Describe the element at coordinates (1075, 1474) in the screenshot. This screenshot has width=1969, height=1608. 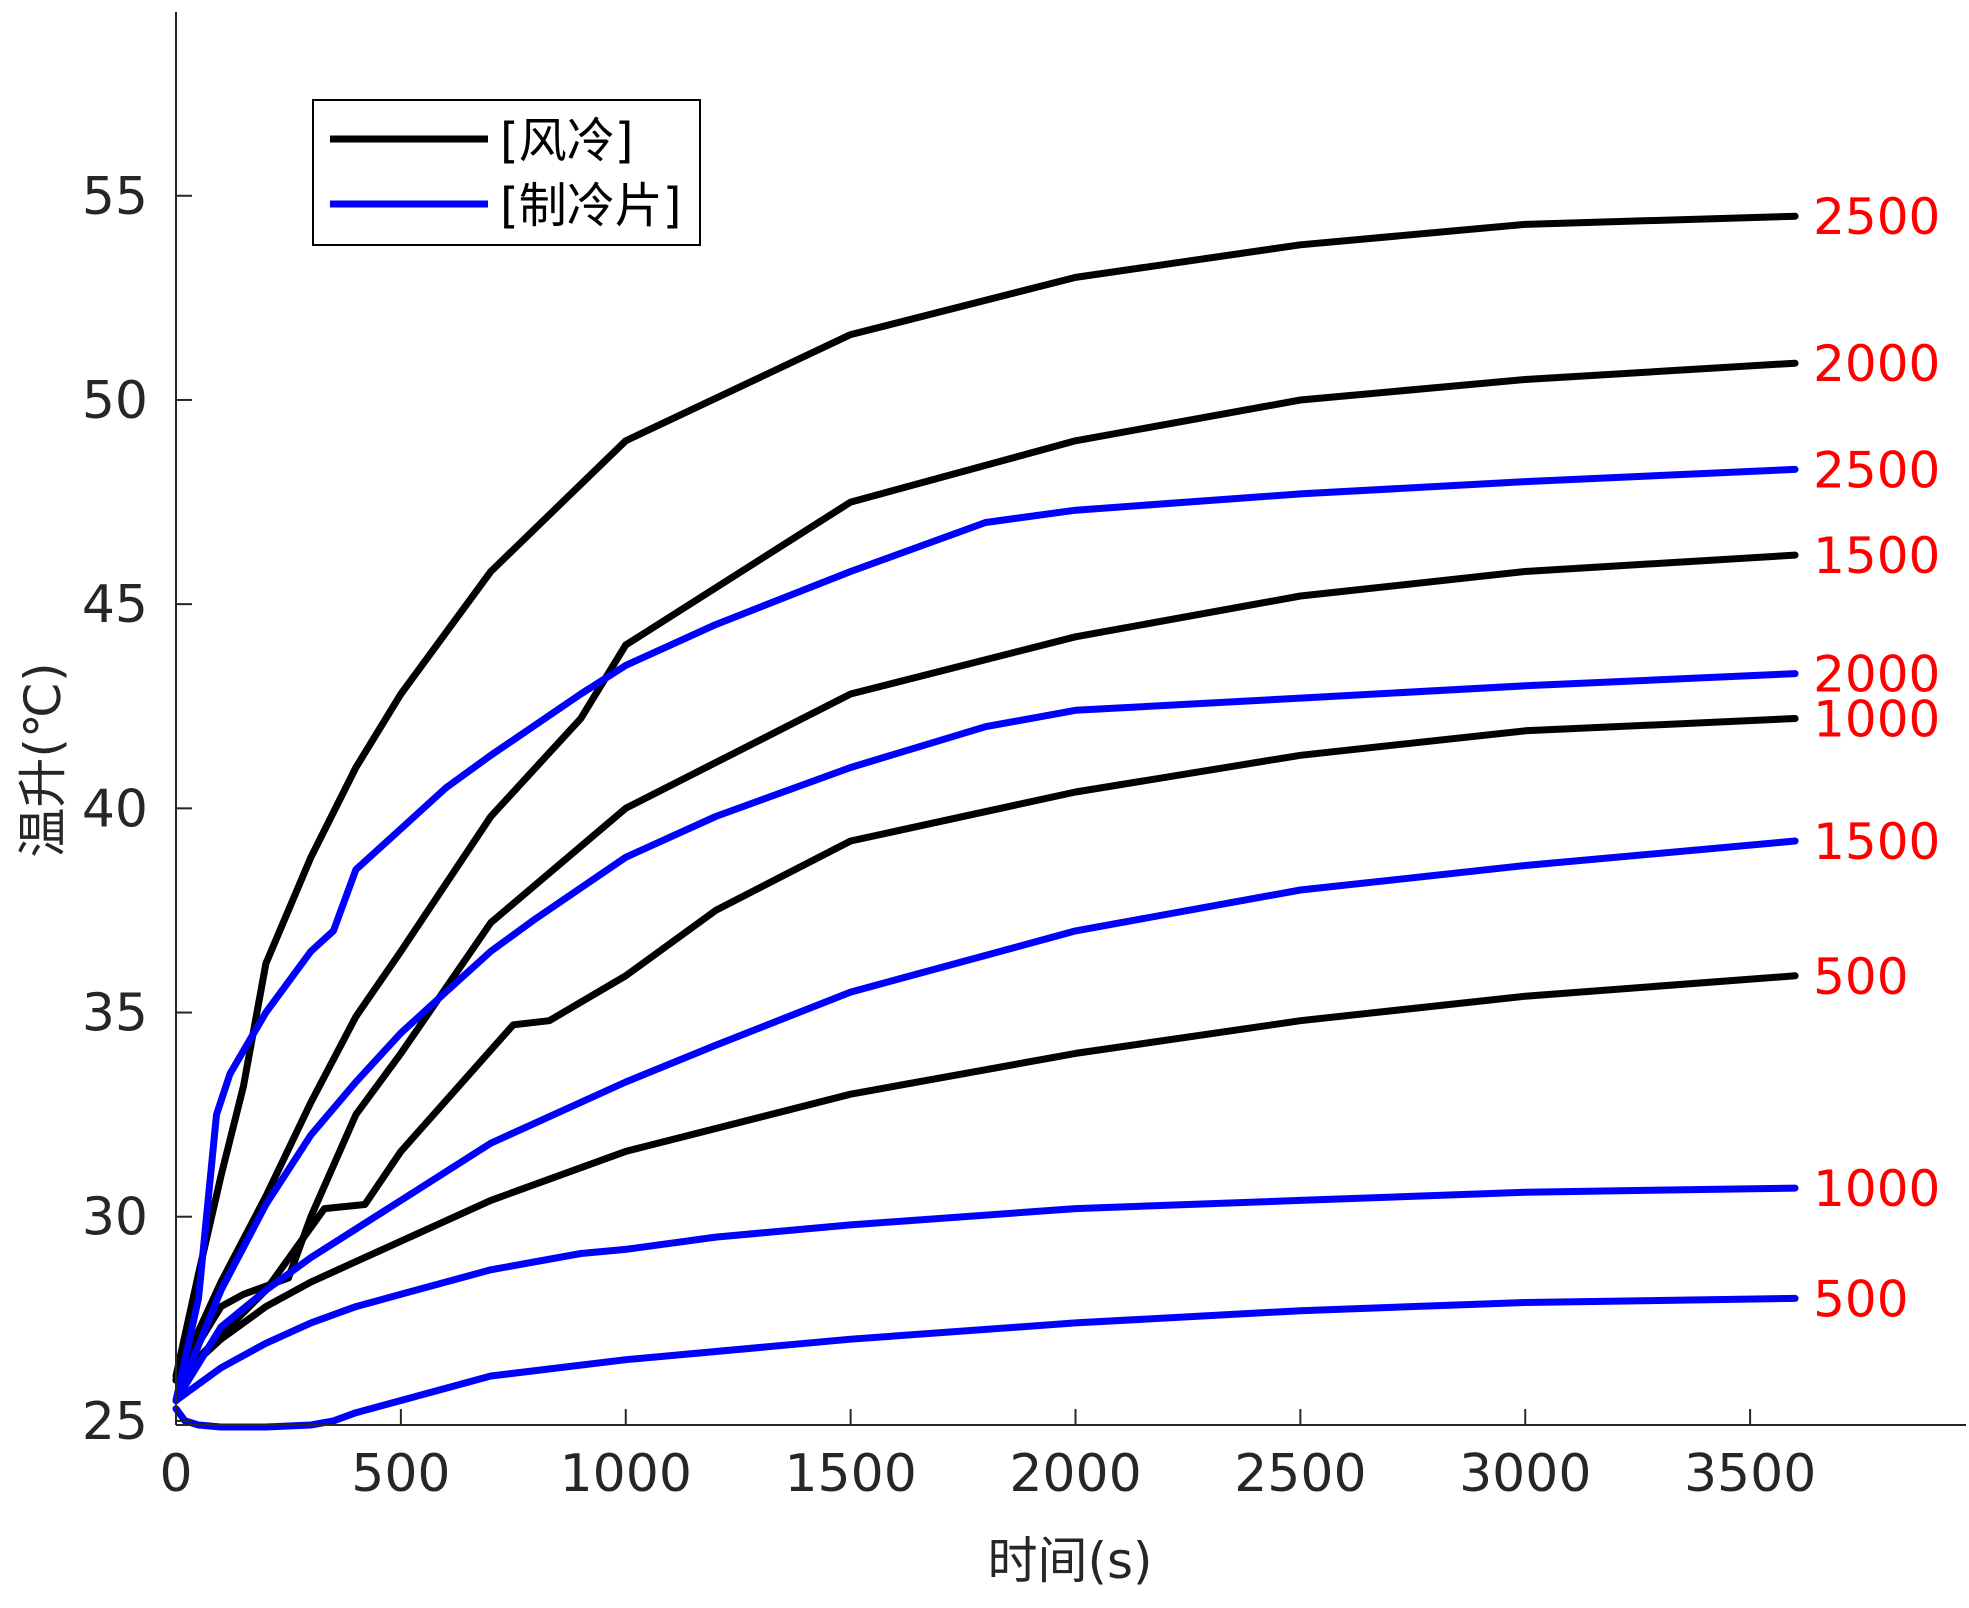
I see `x-tick-label: 2000` at that location.